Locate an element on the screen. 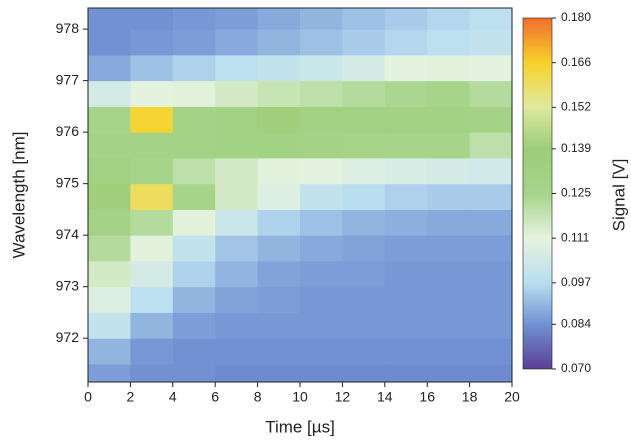 This screenshot has height=446, width=631. x-tick-label: 14 is located at coordinates (385, 397).